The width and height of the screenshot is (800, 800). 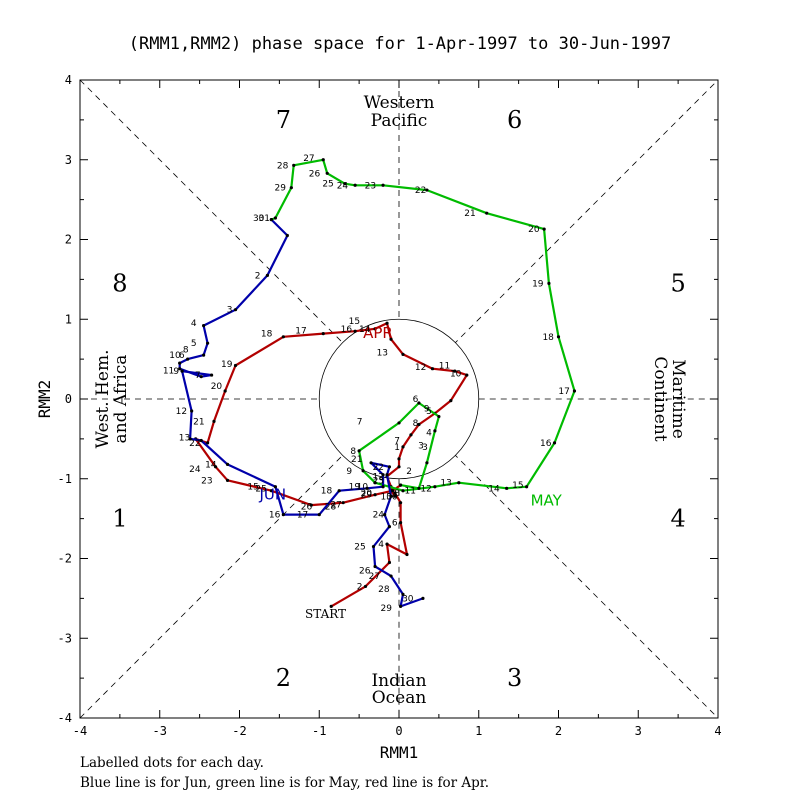 I want to click on x-tick-label: -3, so click(x=160, y=731).